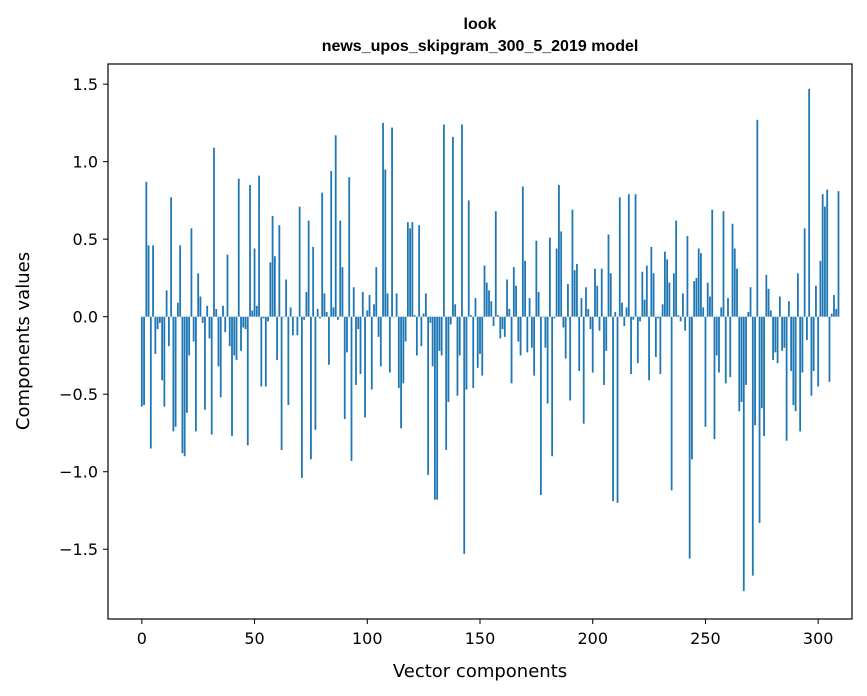  Describe the element at coordinates (78, 394) in the screenshot. I see `y-tick-label: −0.5` at that location.